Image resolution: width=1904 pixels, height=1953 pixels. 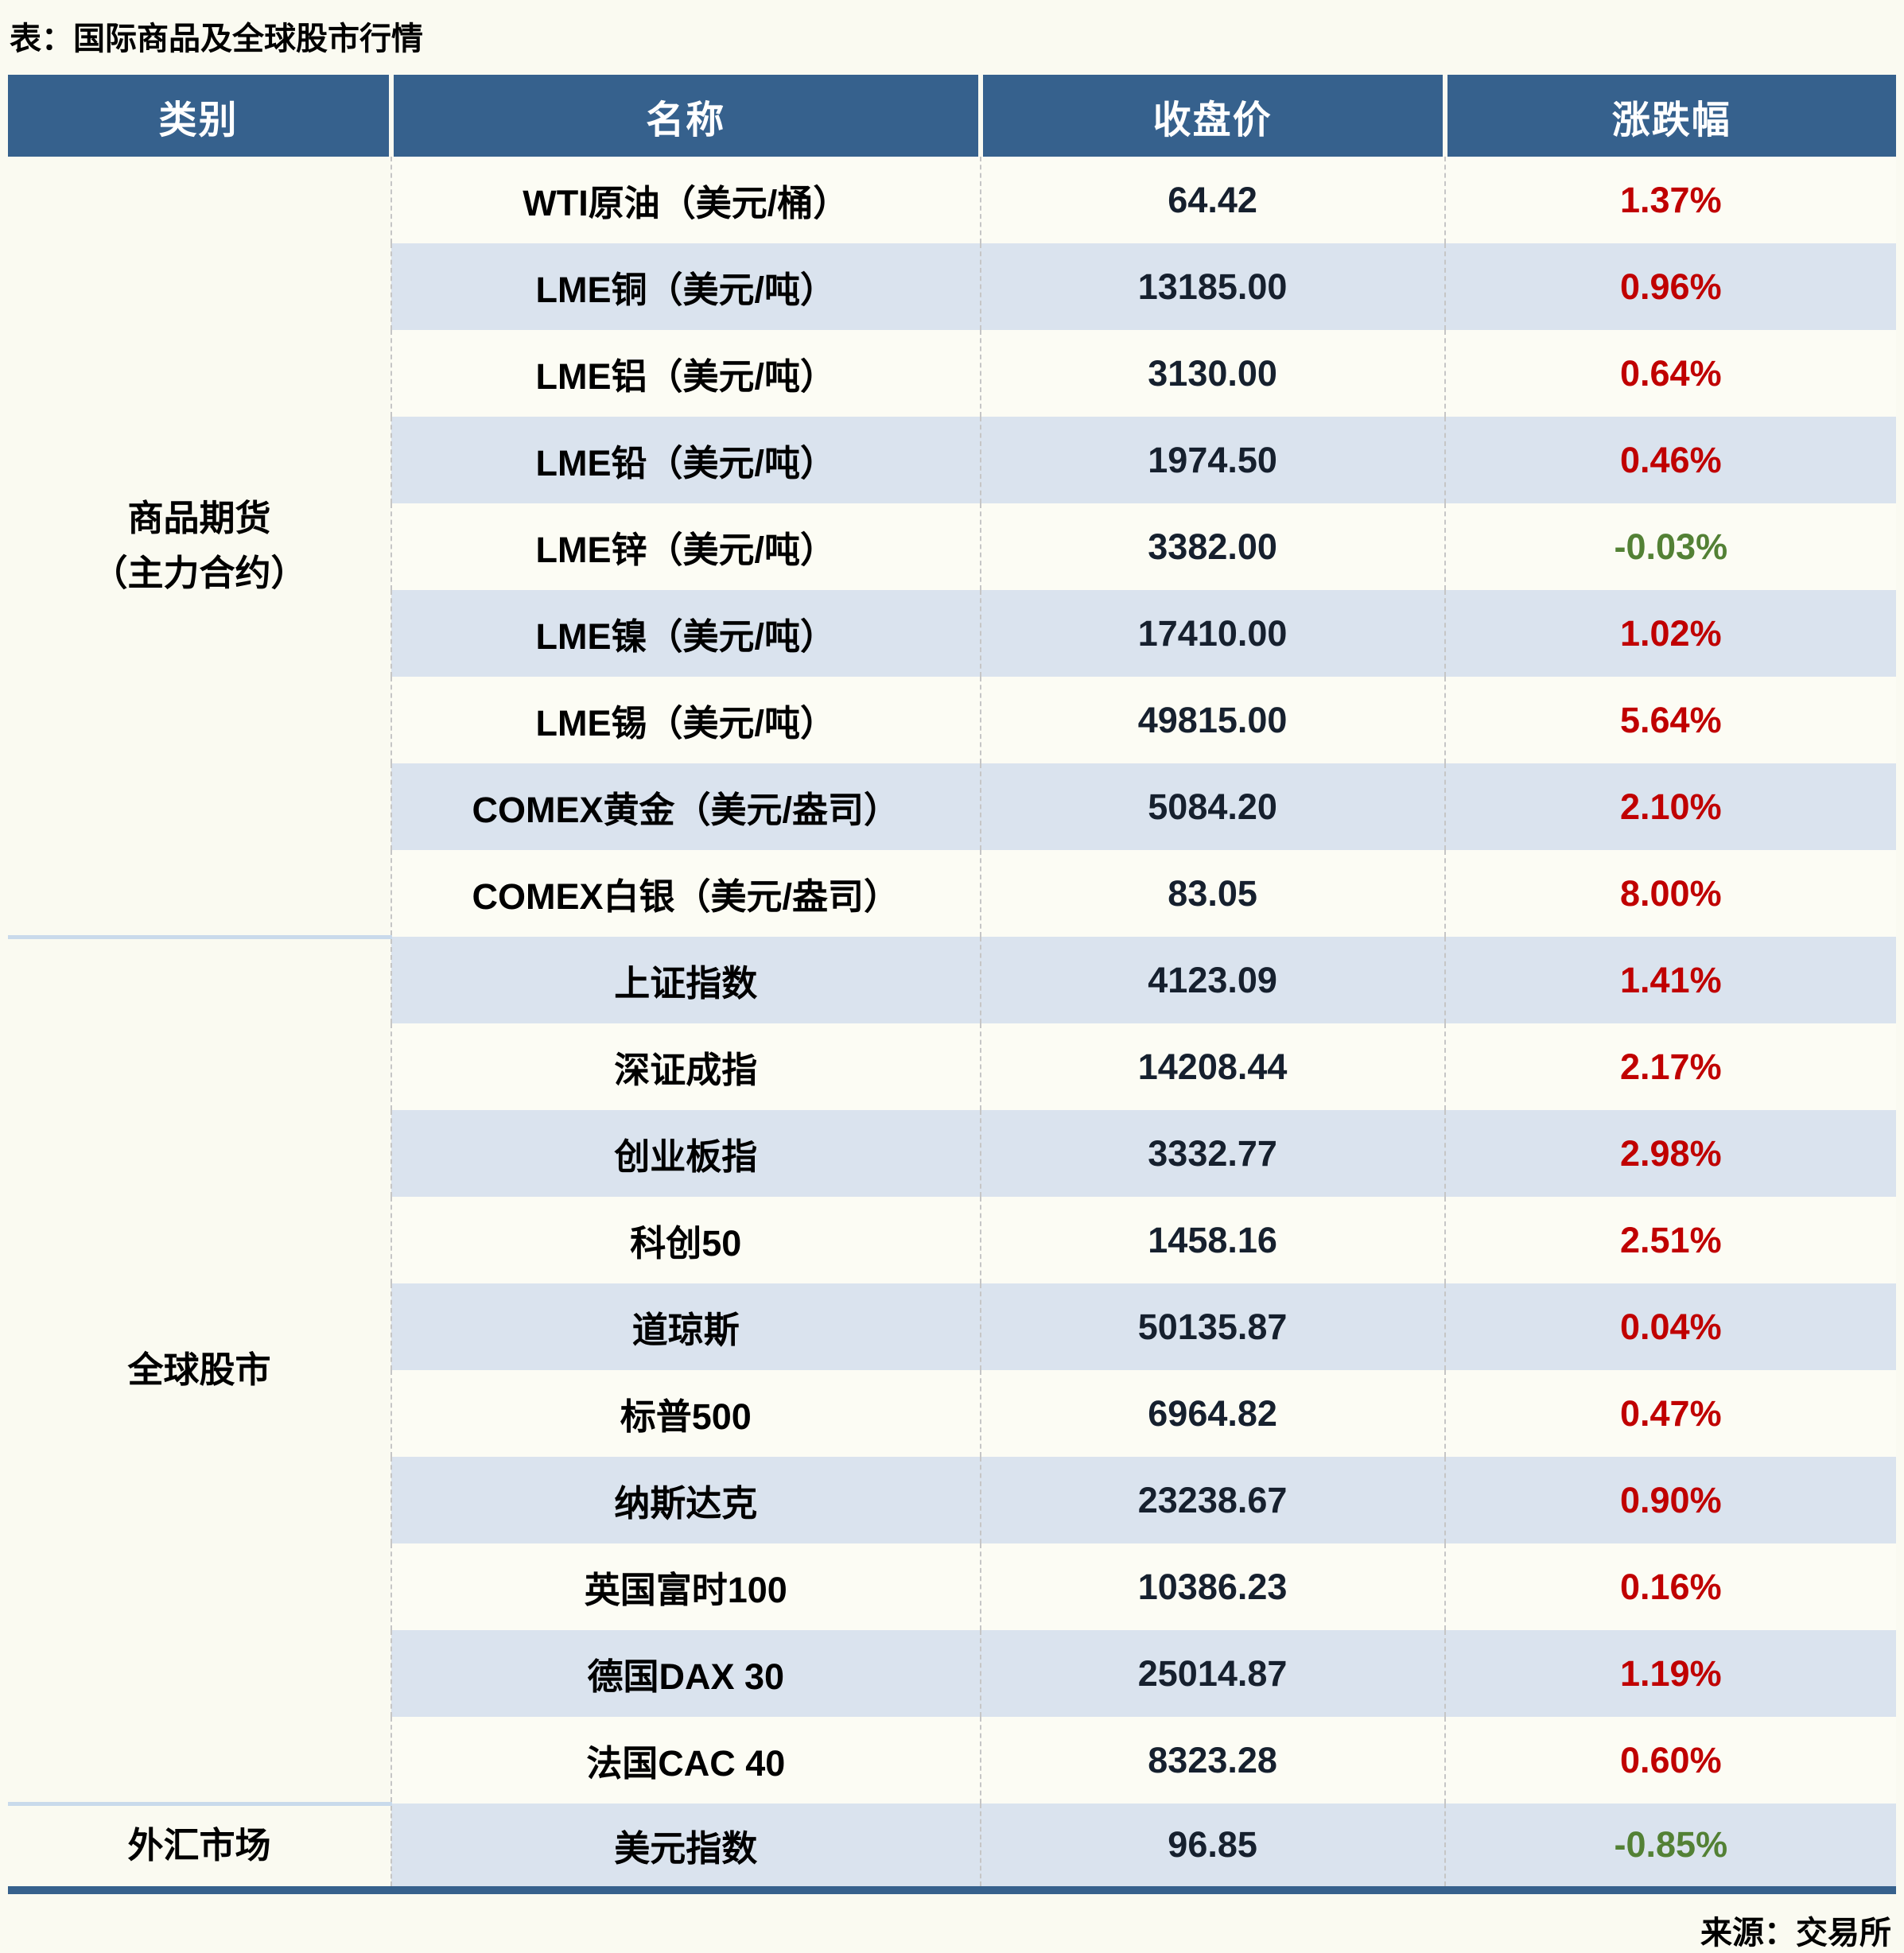 What do you see at coordinates (1670, 460) in the screenshot?
I see `change-cell: 0.46%` at bounding box center [1670, 460].